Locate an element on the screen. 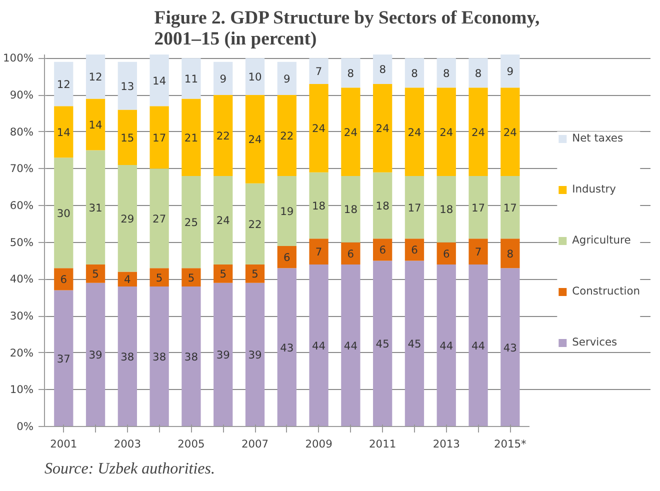 The image size is (660, 491). data-label: 21 is located at coordinates (191, 137).